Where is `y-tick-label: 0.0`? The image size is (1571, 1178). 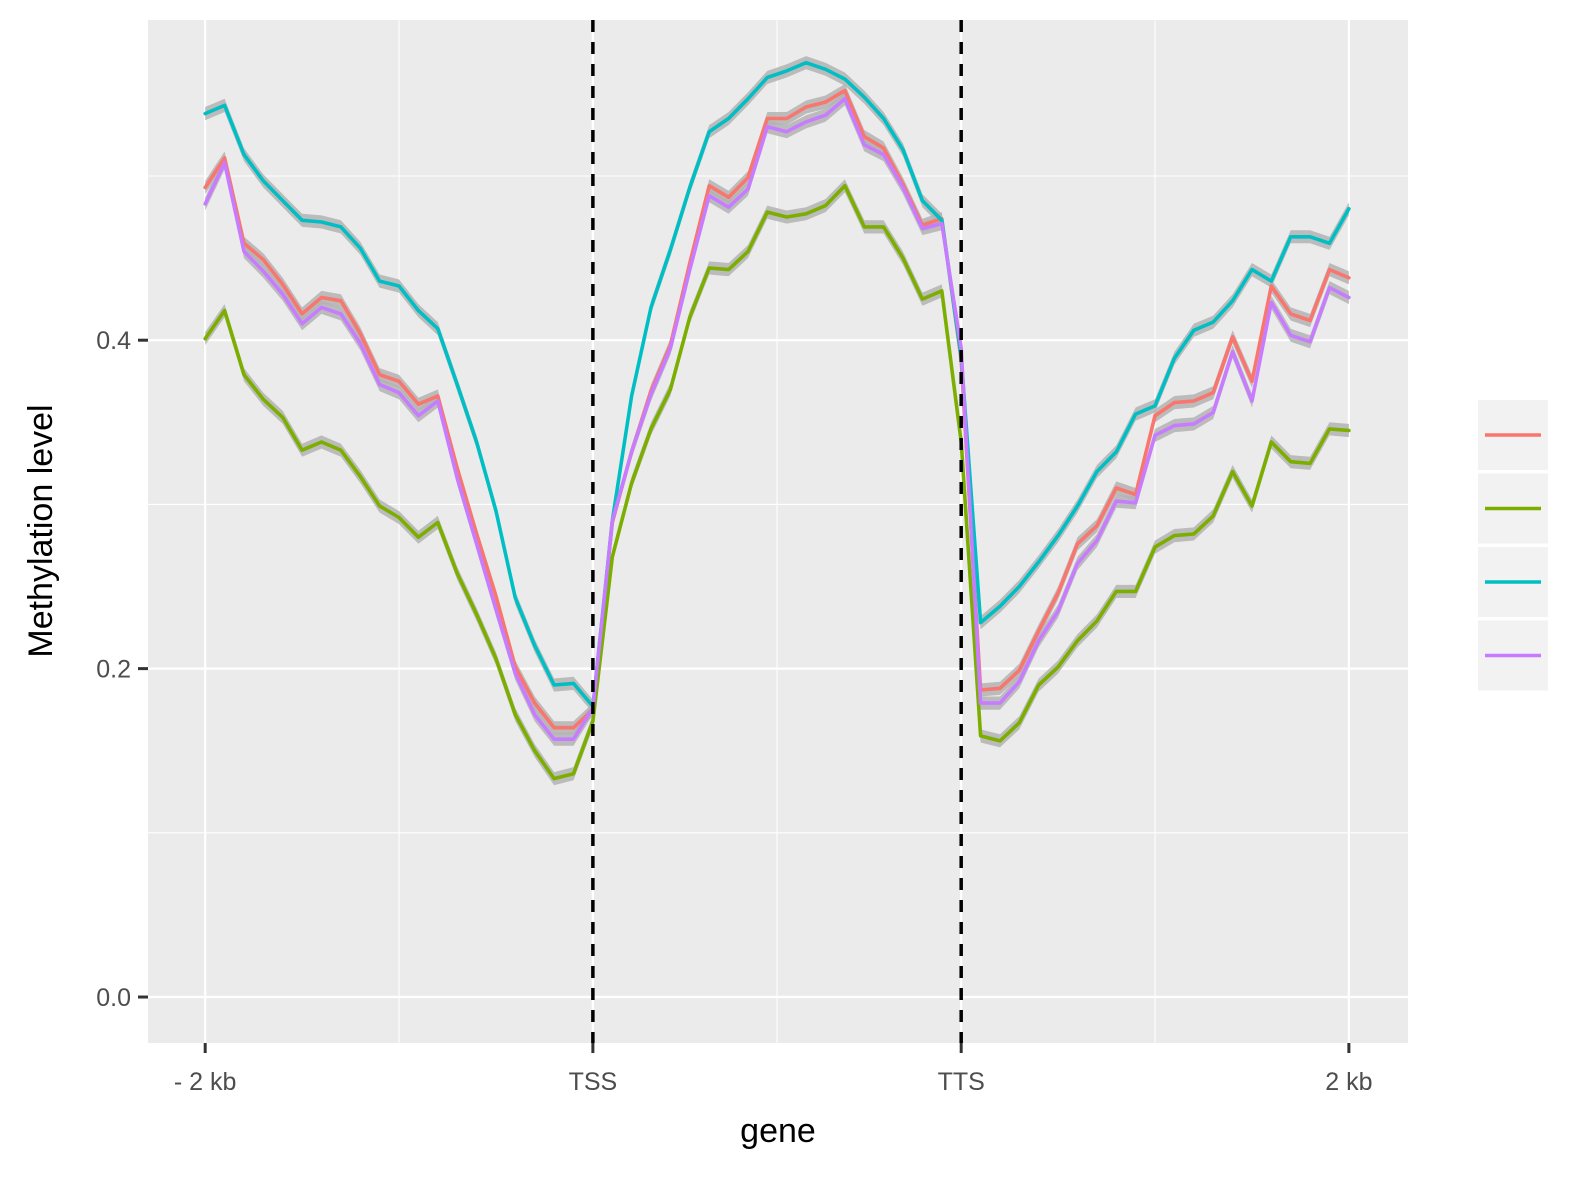 y-tick-label: 0.0 is located at coordinates (113, 998).